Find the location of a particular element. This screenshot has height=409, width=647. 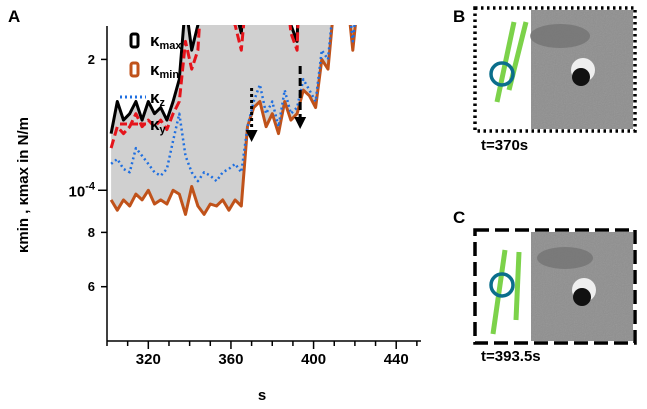

panel-b-border is located at coordinates (555, 69).